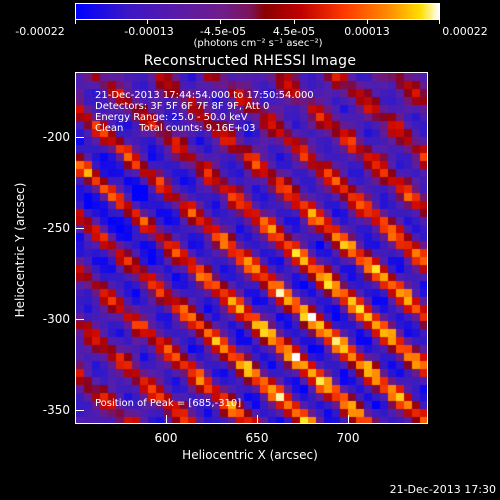  What do you see at coordinates (56, 410) in the screenshot?
I see `y-tick-label: -350` at bounding box center [56, 410].